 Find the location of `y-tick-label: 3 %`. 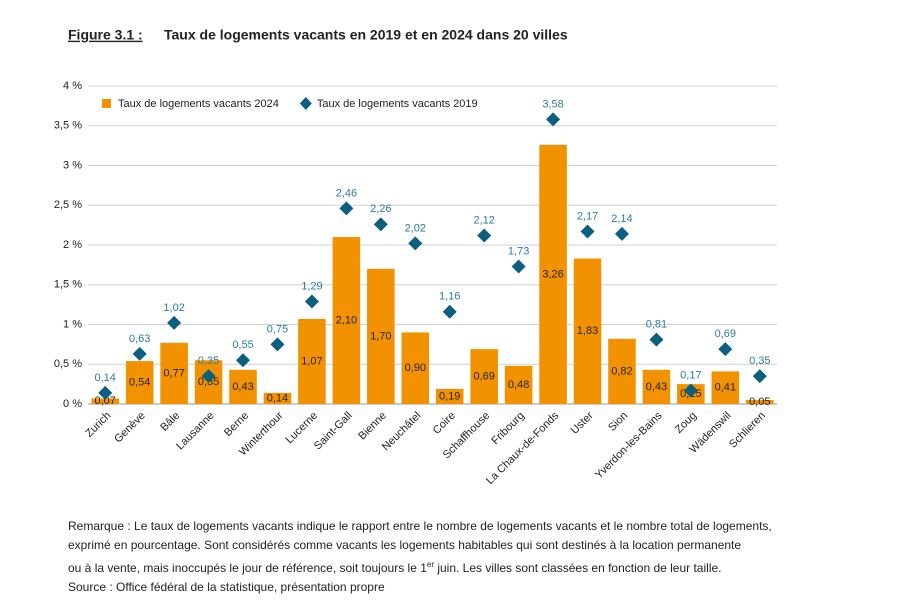

y-tick-label: 3 % is located at coordinates (72, 165).